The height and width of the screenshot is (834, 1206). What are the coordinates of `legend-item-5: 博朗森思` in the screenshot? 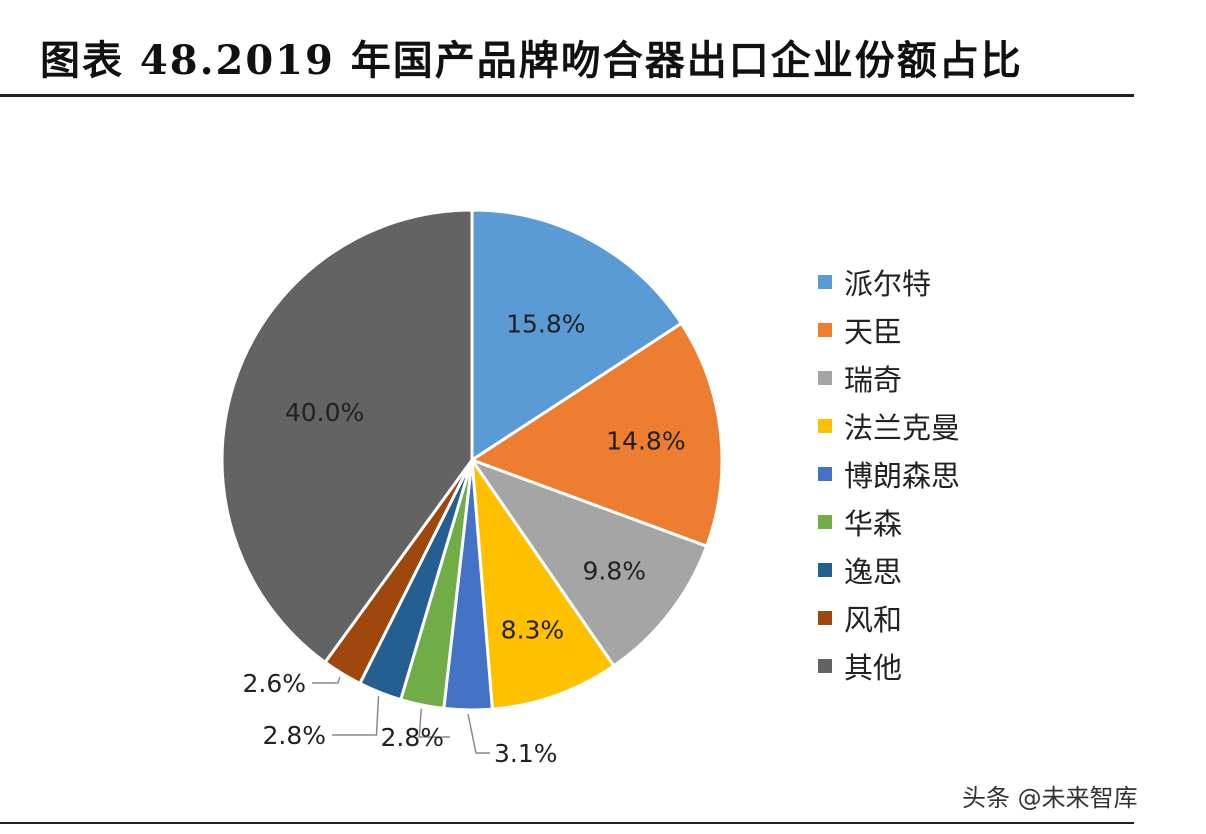 It's located at (889, 474).